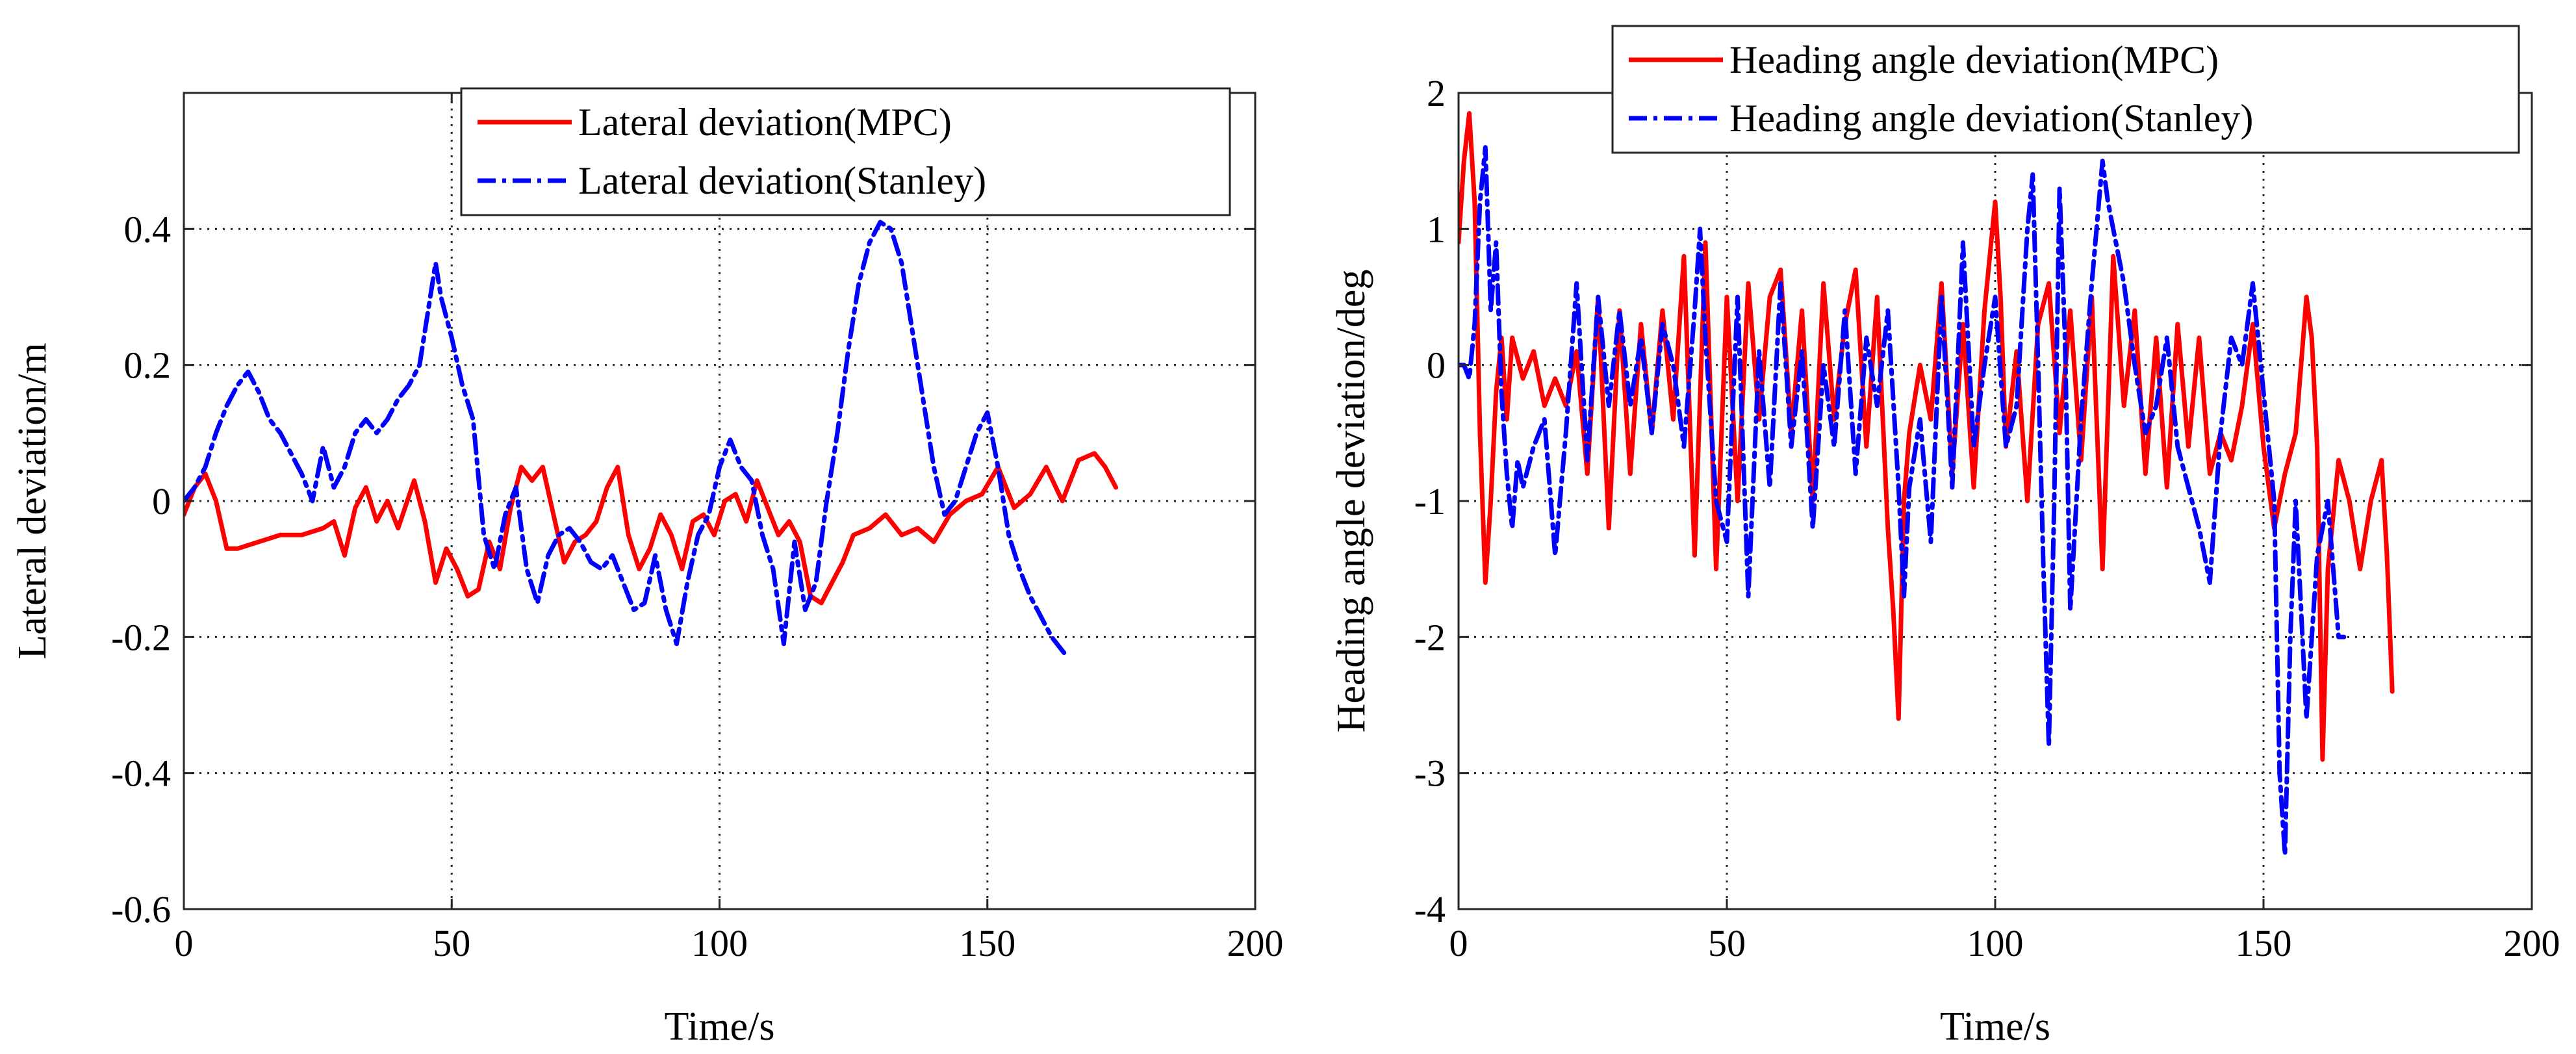 The width and height of the screenshot is (2576, 1054). I want to click on y-tick-label: -0.6, so click(141, 909).